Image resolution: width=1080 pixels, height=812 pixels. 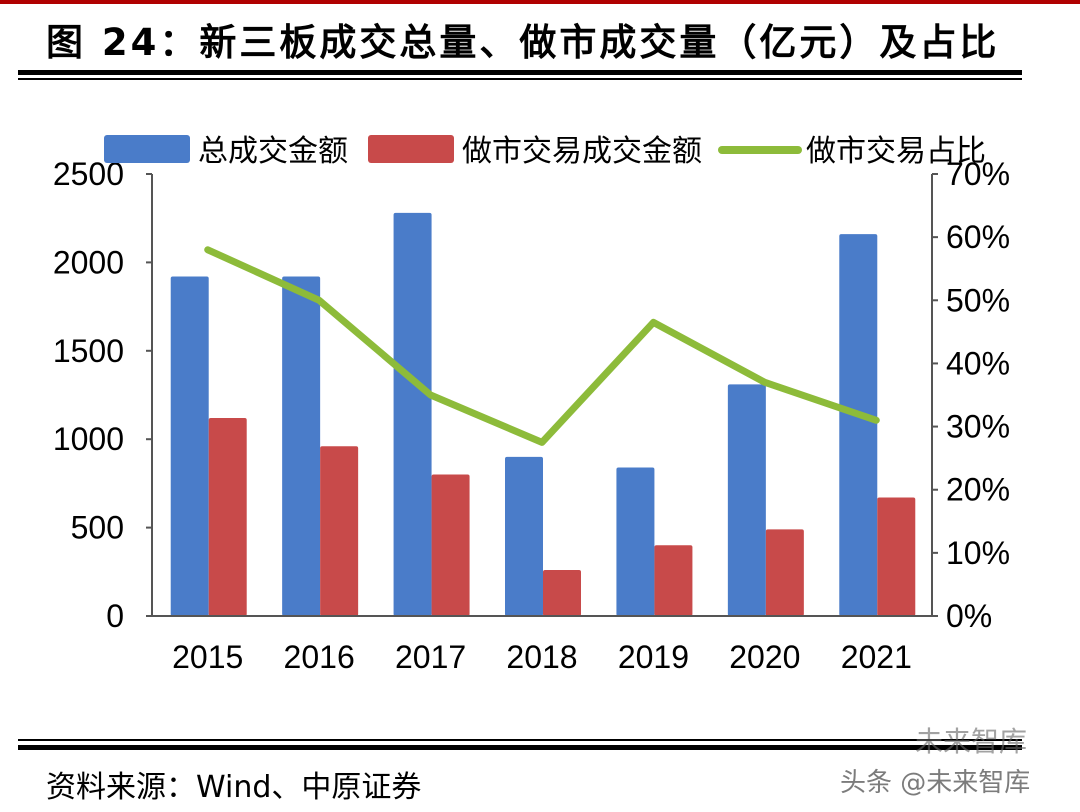 What do you see at coordinates (978, 363) in the screenshot?
I see `right-tick-label-40%: 40%` at bounding box center [978, 363].